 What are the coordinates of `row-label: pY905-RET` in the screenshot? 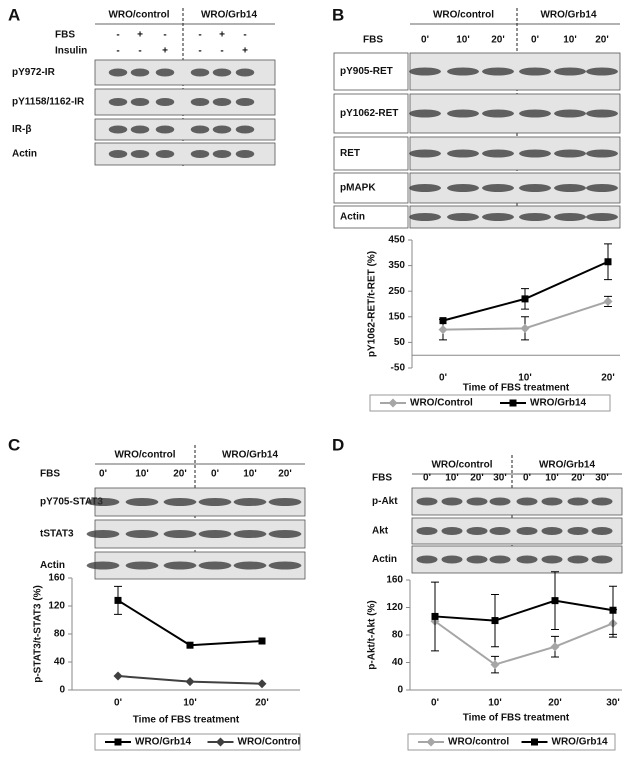 It's located at (366, 71).